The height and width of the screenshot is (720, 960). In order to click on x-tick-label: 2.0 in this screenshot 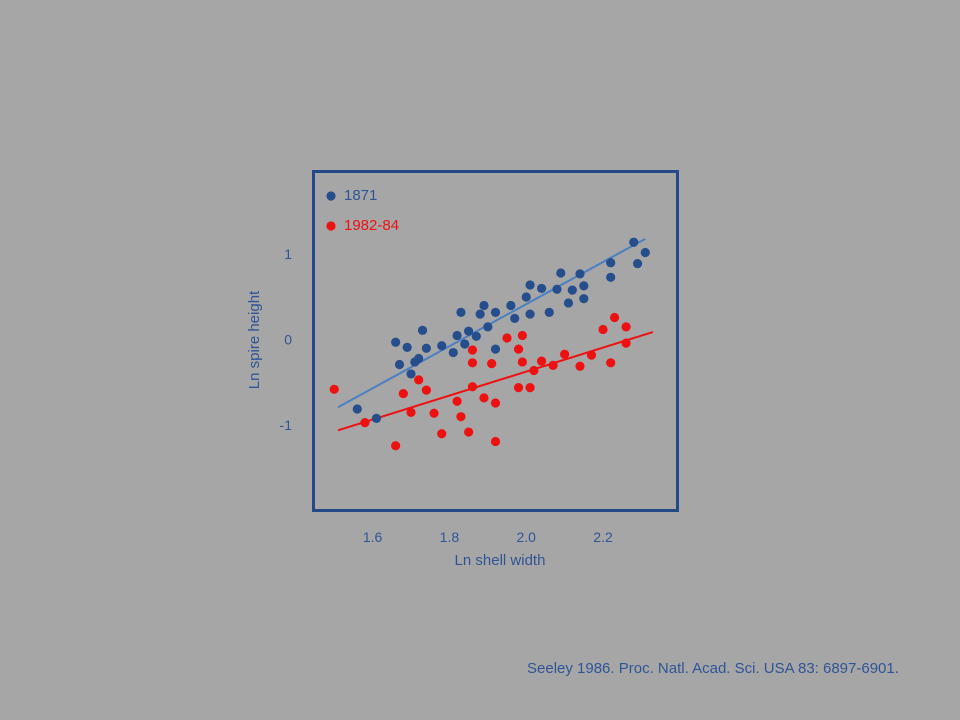, I will do `click(526, 537)`.